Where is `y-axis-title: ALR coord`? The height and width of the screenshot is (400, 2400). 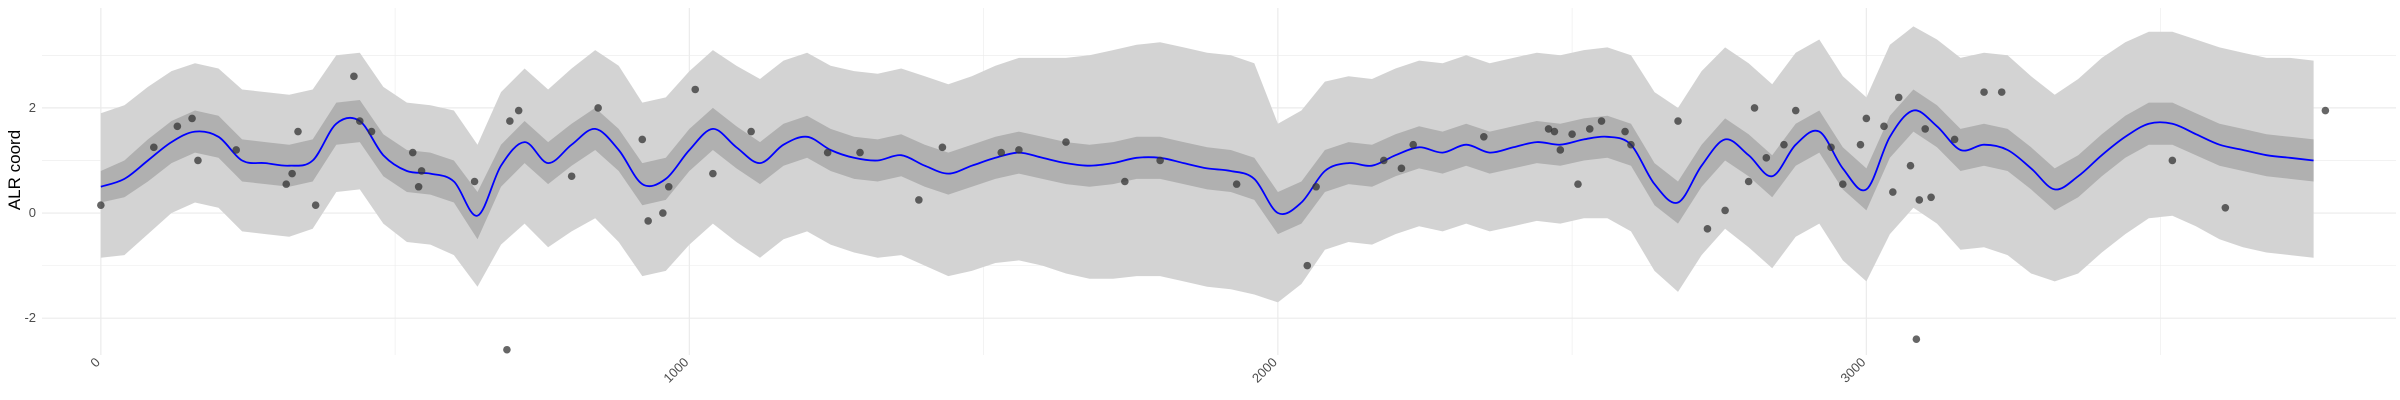 y-axis-title: ALR coord is located at coordinates (14, 170).